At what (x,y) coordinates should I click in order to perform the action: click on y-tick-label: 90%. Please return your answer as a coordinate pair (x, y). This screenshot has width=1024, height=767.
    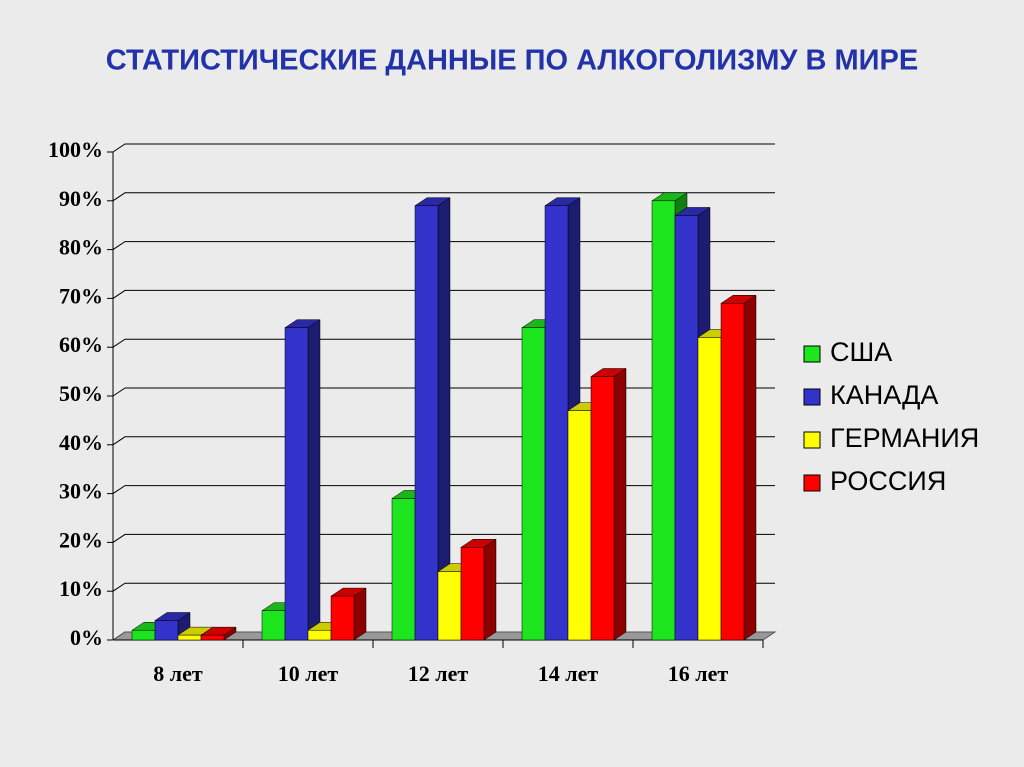
    Looking at the image, I should click on (81, 198).